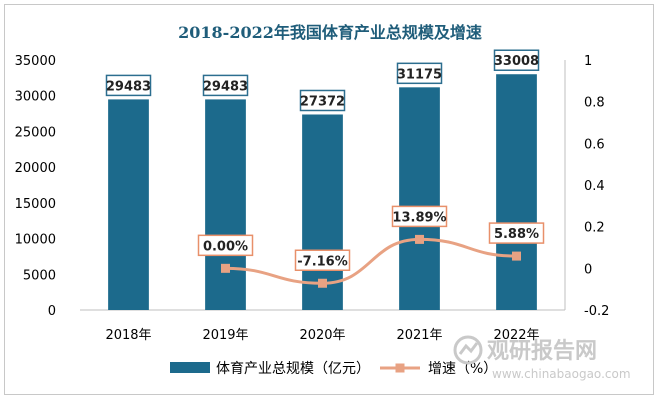 The image size is (660, 401). Describe the element at coordinates (596, 311) in the screenshot. I see `right-tick-label: -0.2` at that location.